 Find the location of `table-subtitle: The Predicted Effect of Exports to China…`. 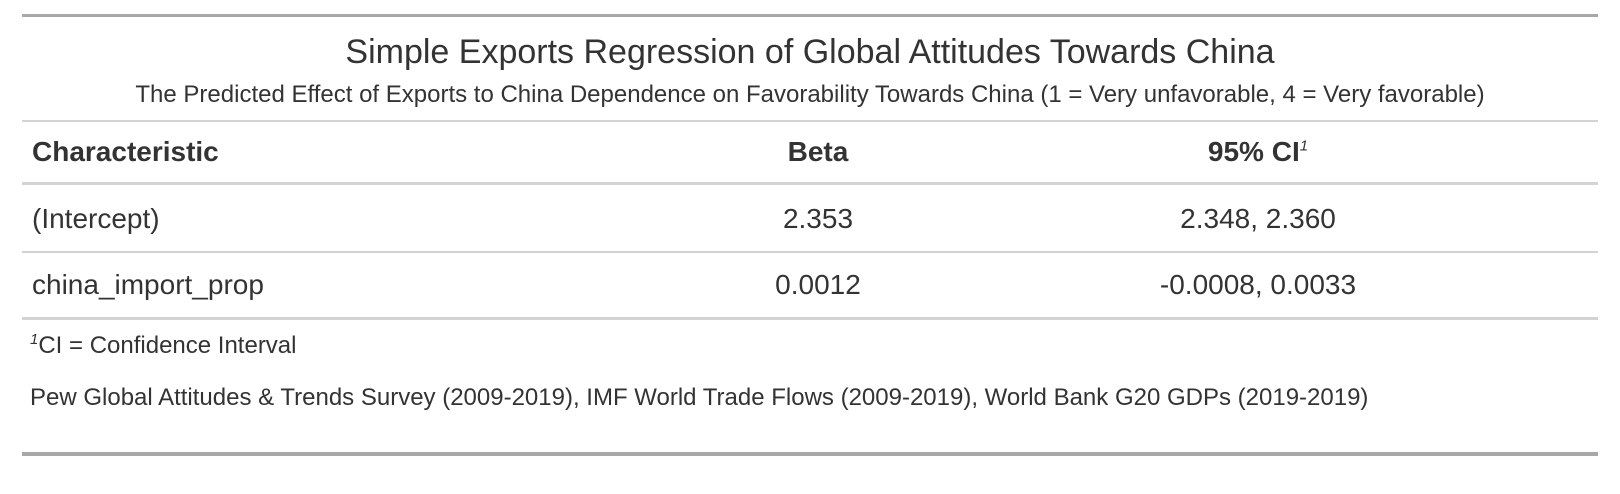

table-subtitle: The Predicted Effect of Exports to China… is located at coordinates (810, 94).